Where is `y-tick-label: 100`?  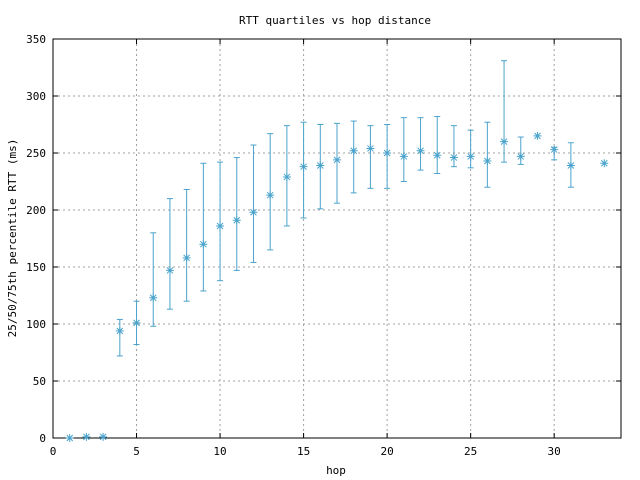 y-tick-label: 100 is located at coordinates (36, 324).